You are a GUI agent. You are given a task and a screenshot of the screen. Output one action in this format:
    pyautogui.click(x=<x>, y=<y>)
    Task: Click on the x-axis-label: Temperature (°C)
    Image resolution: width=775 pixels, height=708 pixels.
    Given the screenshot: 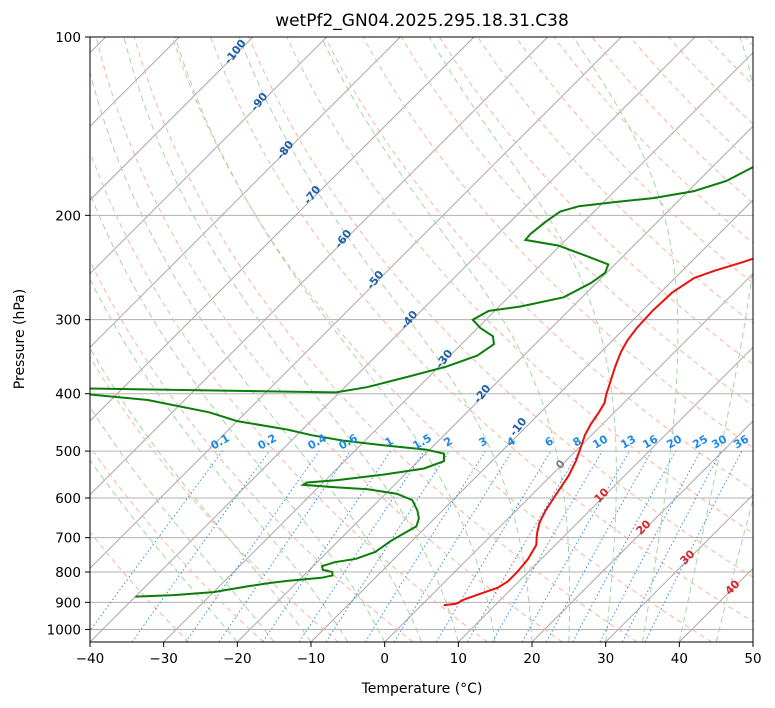 What is the action you would take?
    pyautogui.click(x=422, y=689)
    